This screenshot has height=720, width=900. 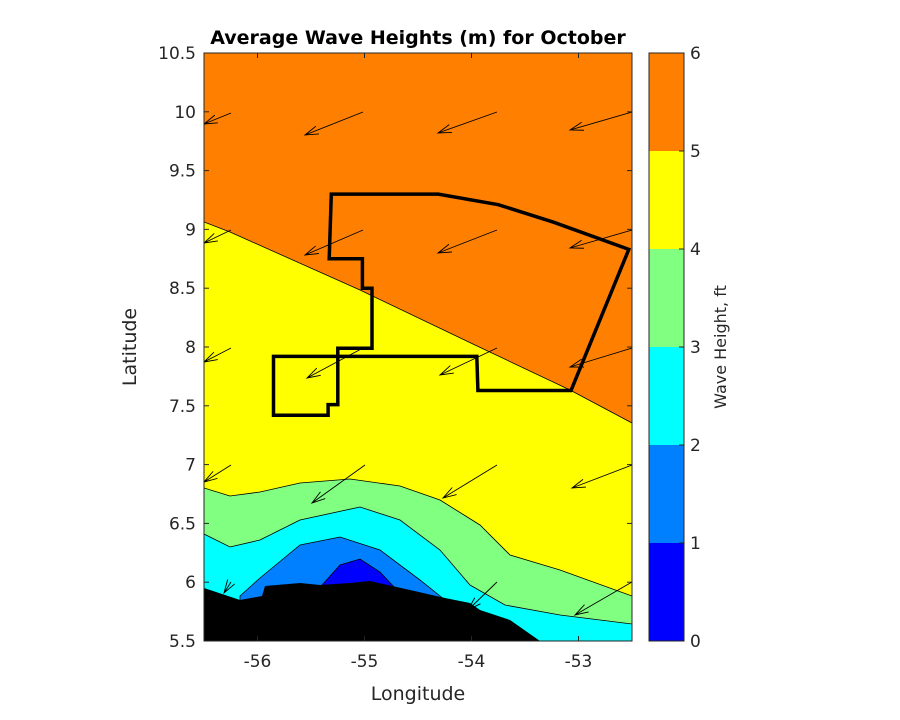 I want to click on y-tick-label: 8.5, so click(x=182, y=289).